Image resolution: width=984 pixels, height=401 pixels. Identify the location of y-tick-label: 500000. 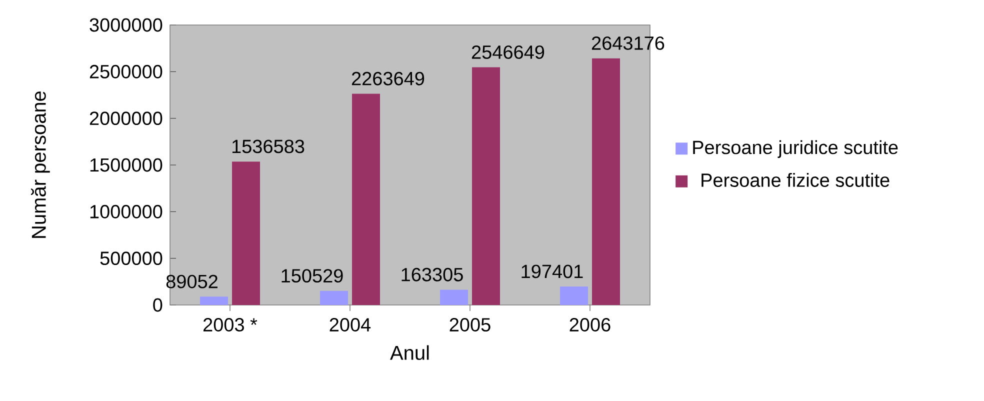
(131, 259).